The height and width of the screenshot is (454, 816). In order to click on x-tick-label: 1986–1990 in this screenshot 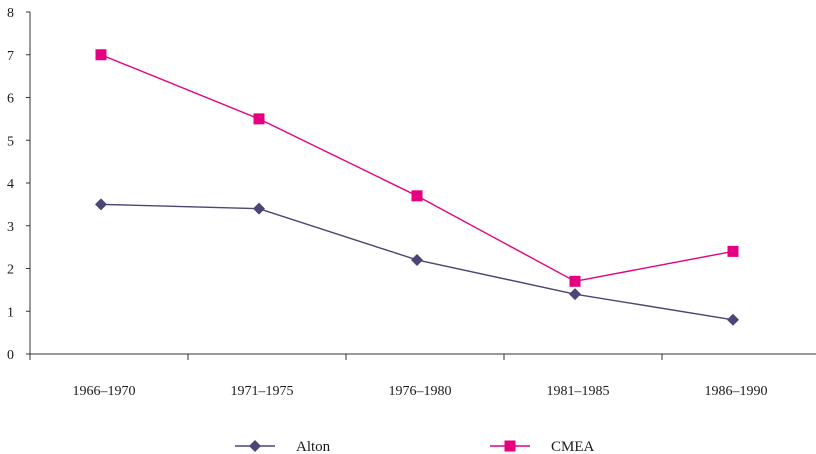, I will do `click(736, 391)`.